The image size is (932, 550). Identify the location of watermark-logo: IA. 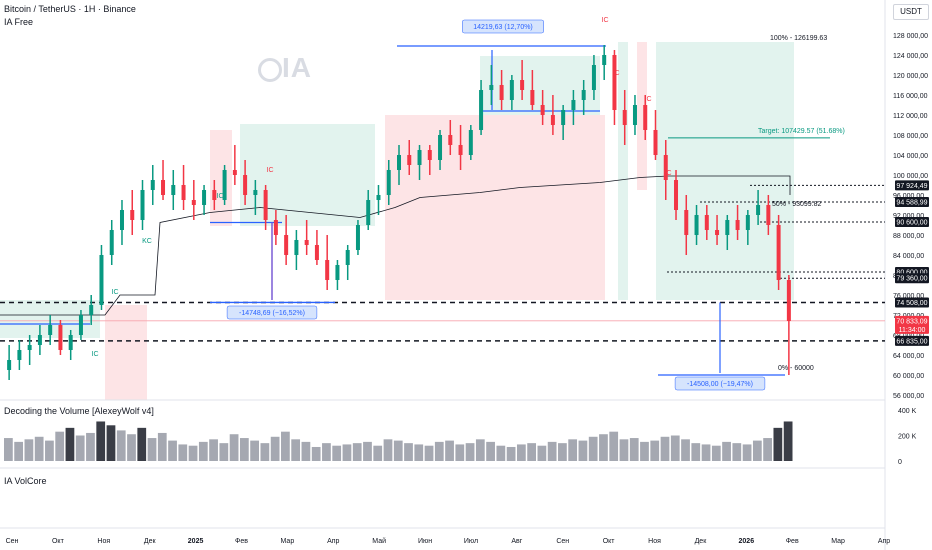
(297, 67).